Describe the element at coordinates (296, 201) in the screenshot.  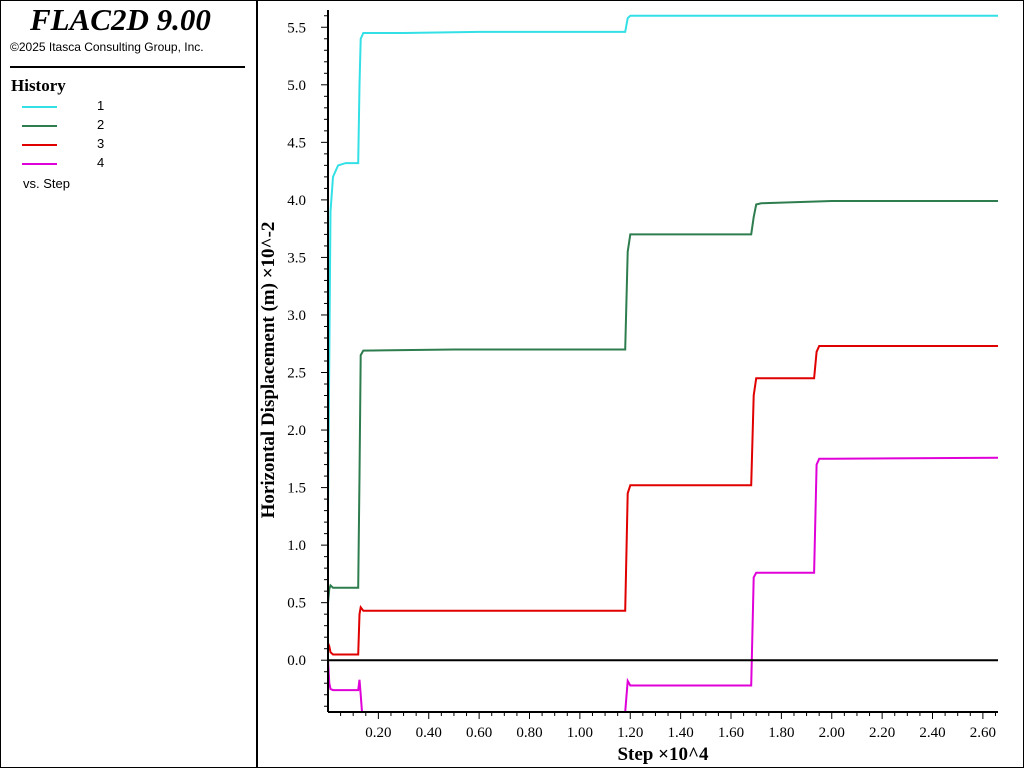
I see `y-tick-label: 4.0` at that location.